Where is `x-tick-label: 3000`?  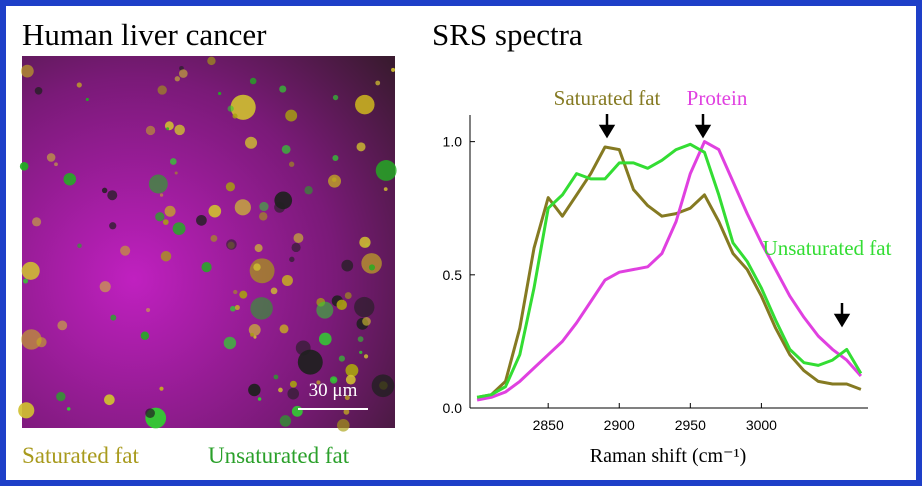
x-tick-label: 3000 is located at coordinates (761, 425).